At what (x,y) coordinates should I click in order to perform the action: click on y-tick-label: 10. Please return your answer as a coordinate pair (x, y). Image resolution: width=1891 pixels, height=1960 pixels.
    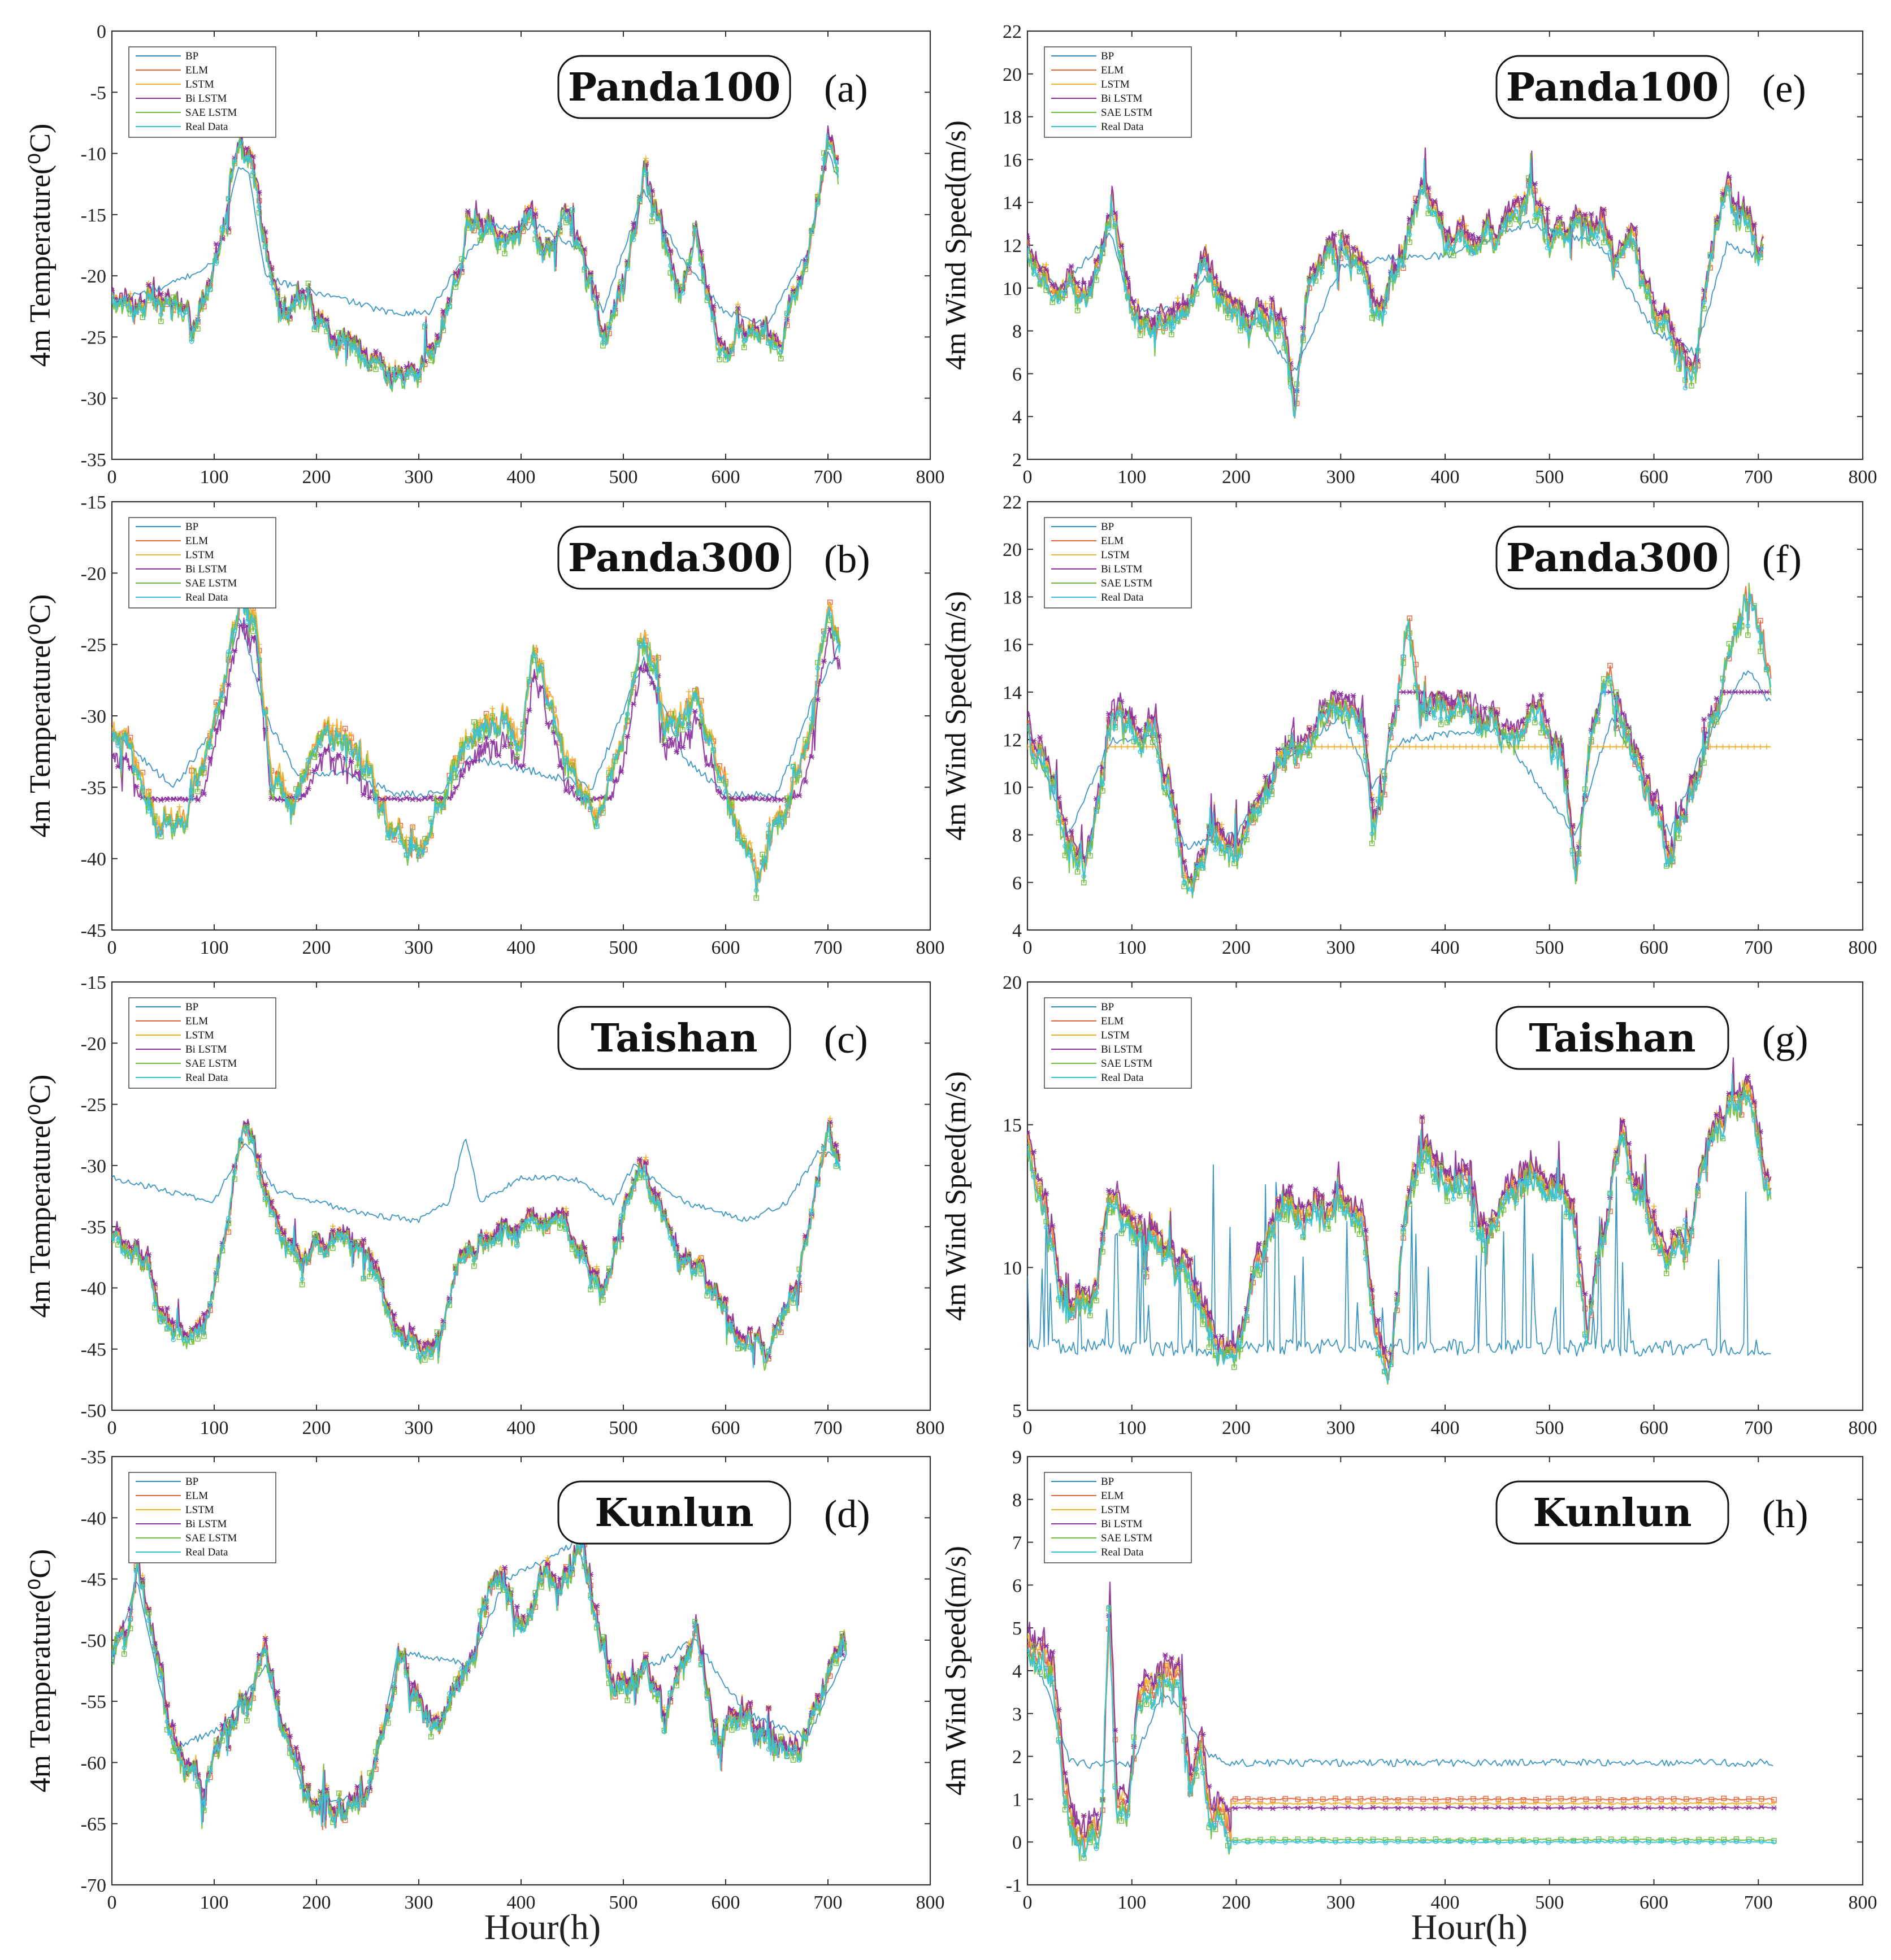
    Looking at the image, I should click on (1012, 1268).